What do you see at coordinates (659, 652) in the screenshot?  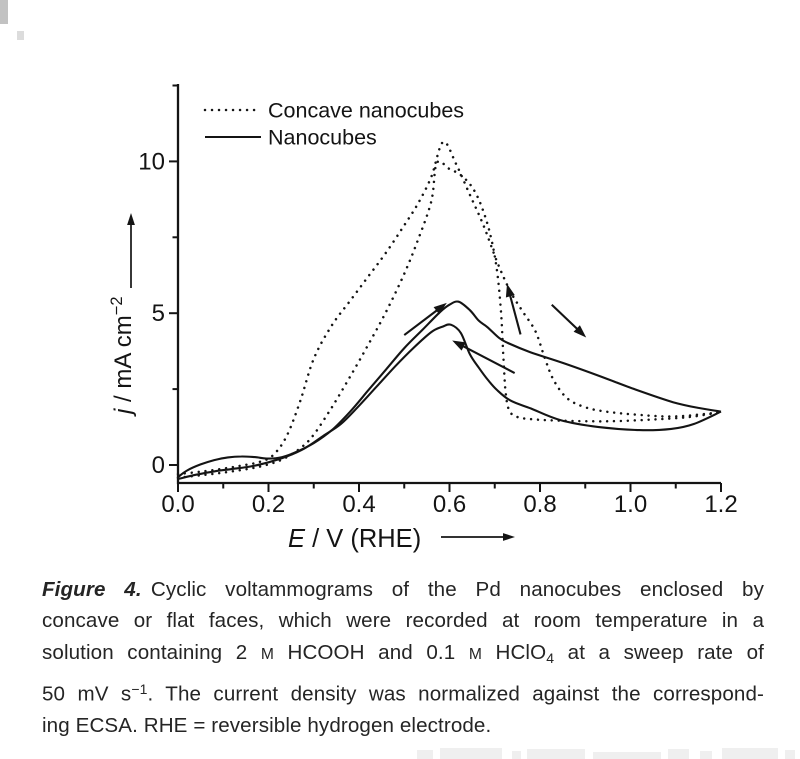 I see `caption-text-3d: at a sweep rate of` at bounding box center [659, 652].